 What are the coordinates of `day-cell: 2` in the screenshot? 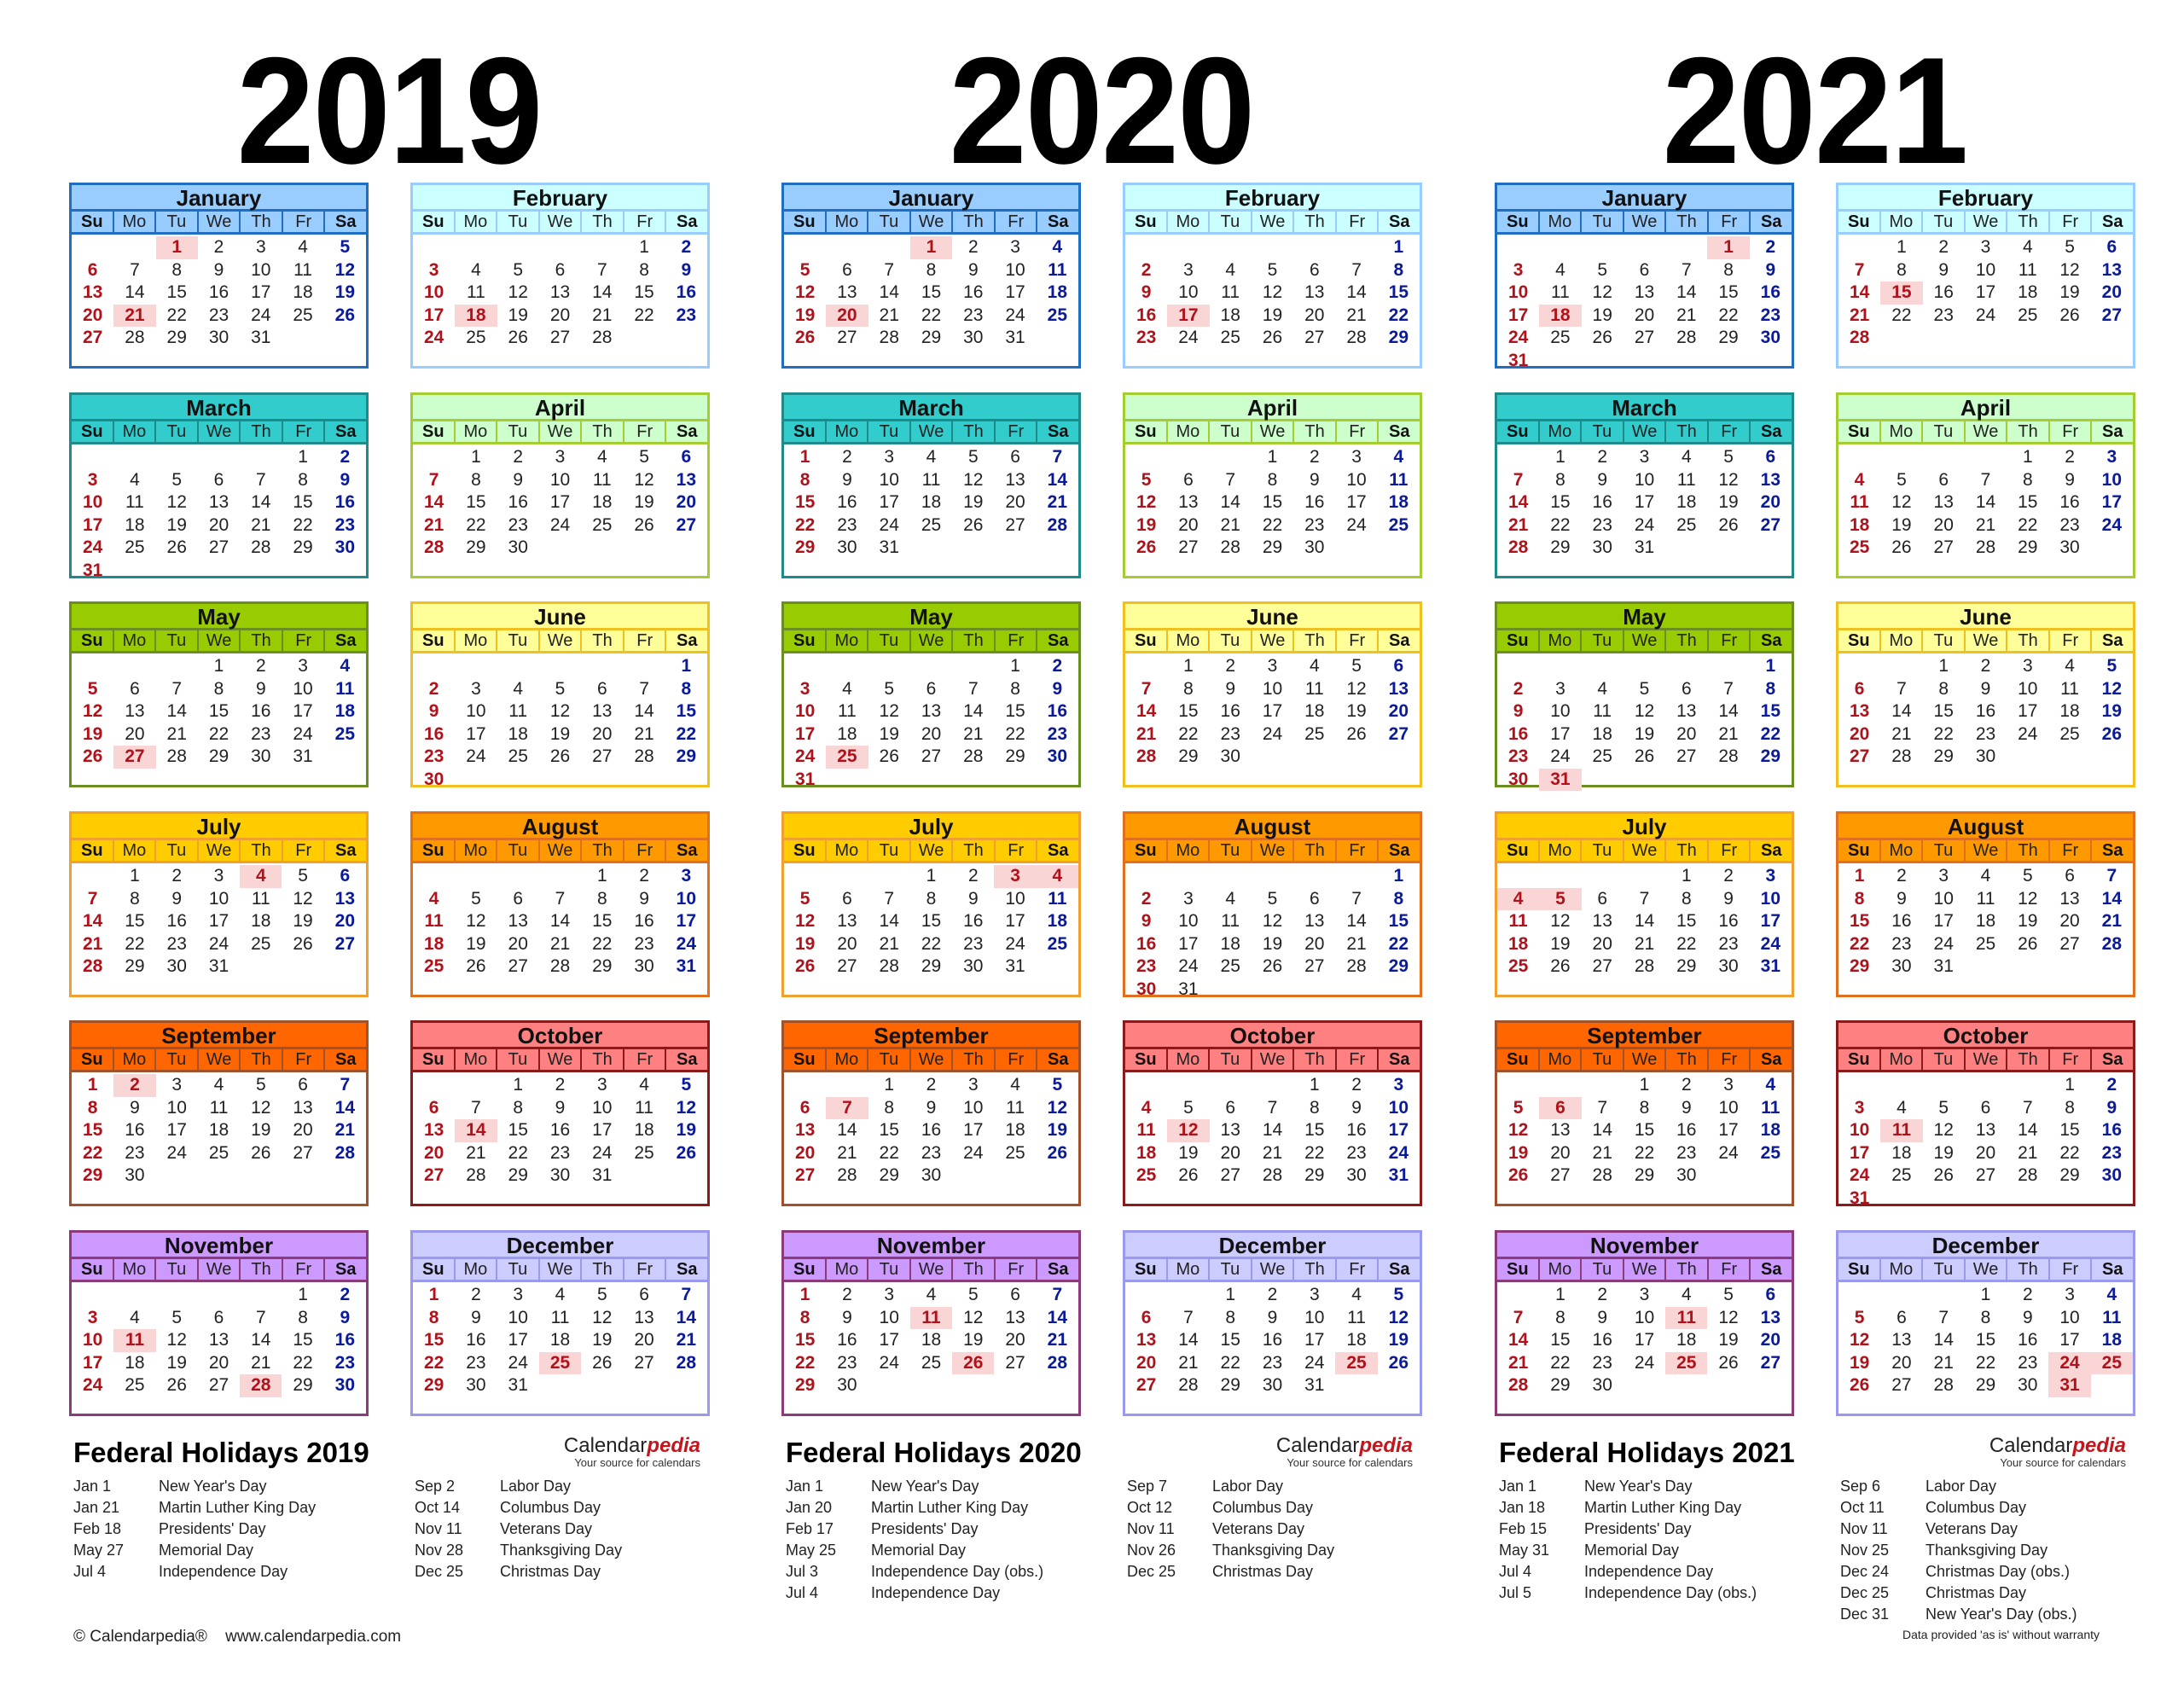 It's located at (1986, 666).